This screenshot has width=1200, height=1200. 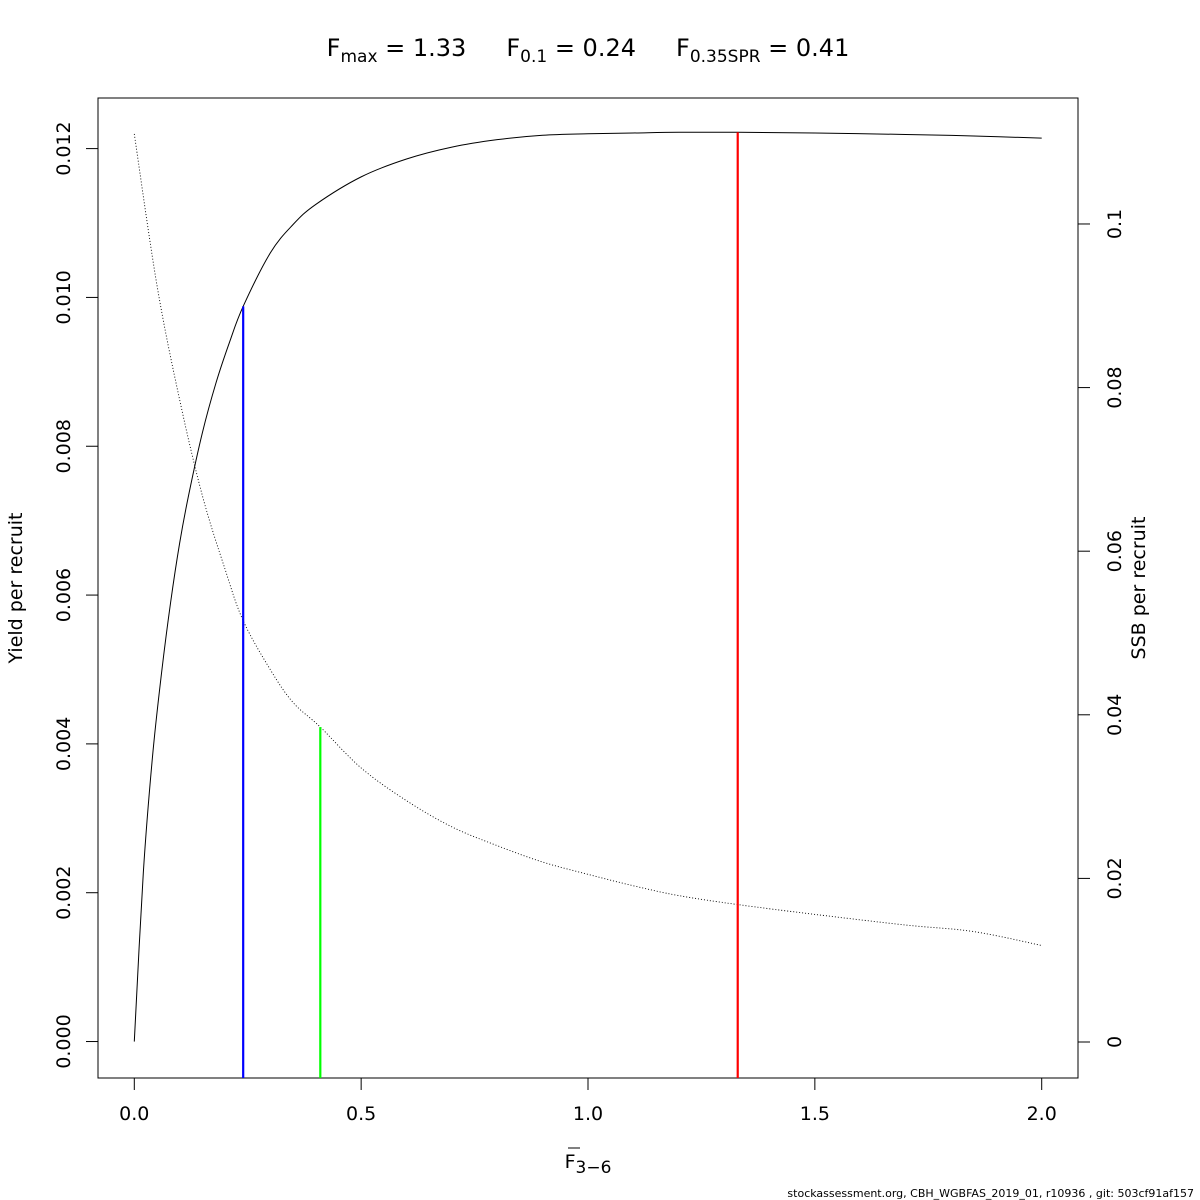 I want to click on y-axis-label-left: Yield per recruit, so click(x=16, y=589).